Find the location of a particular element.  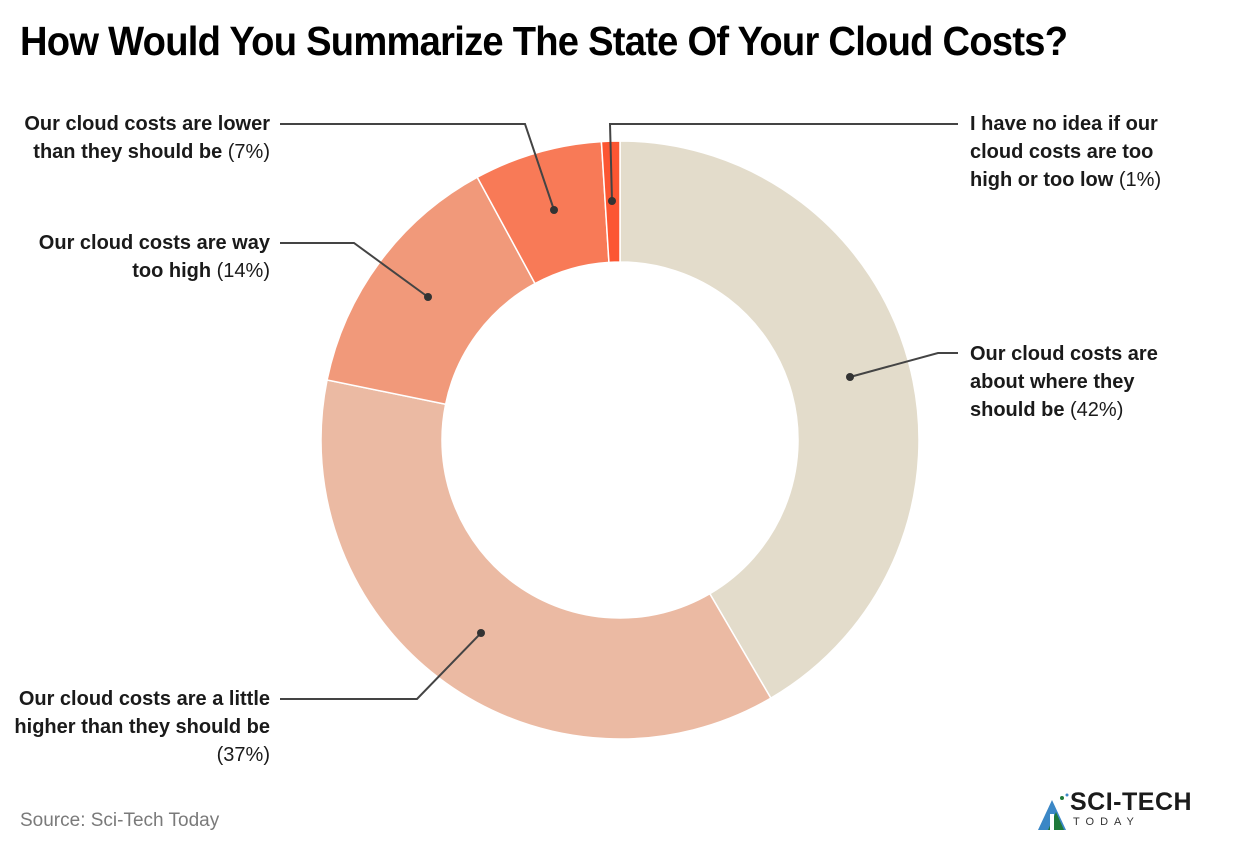

sci-tech-today-logo: SCI-TECH TODAY is located at coordinates (1126, 809).